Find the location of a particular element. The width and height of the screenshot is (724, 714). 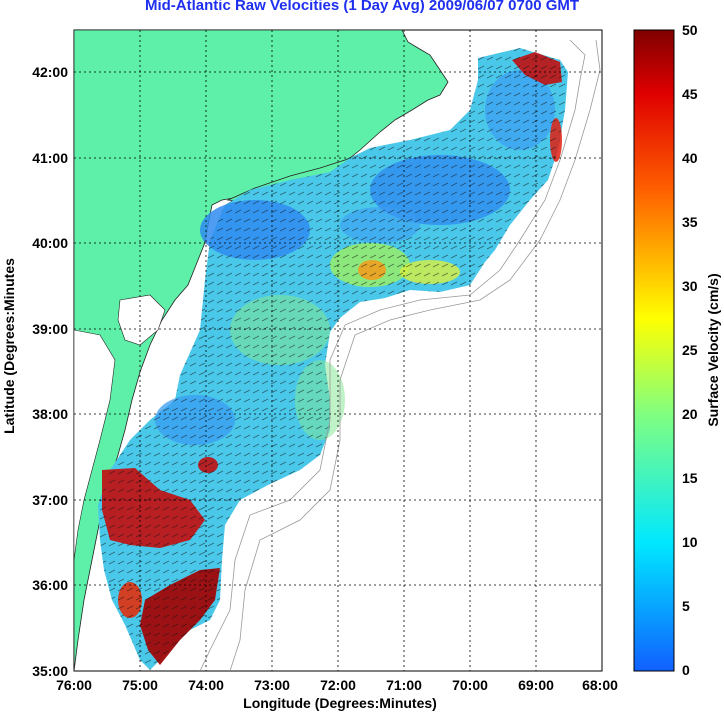

y-tick-label: 40:00 is located at coordinates (50, 243).